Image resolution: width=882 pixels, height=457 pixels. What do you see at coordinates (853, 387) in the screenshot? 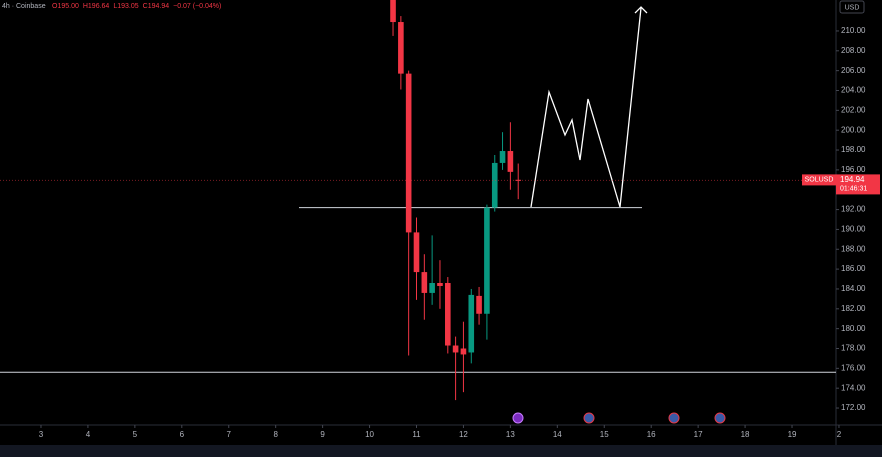
I see `y-tick-label: 174.00` at bounding box center [853, 387].